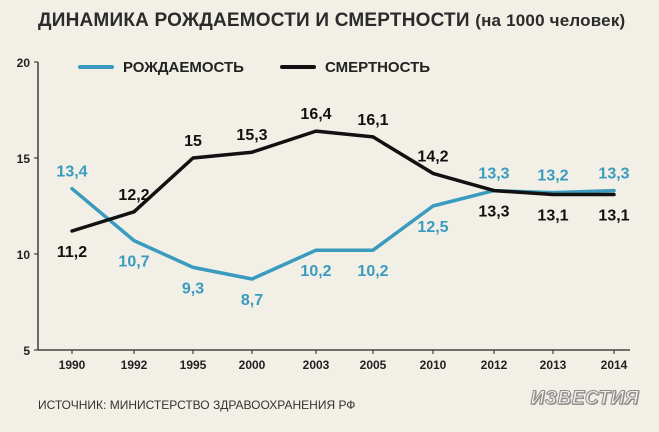  I want to click on chart-subtitle: (на 1000 человек), so click(550, 20).